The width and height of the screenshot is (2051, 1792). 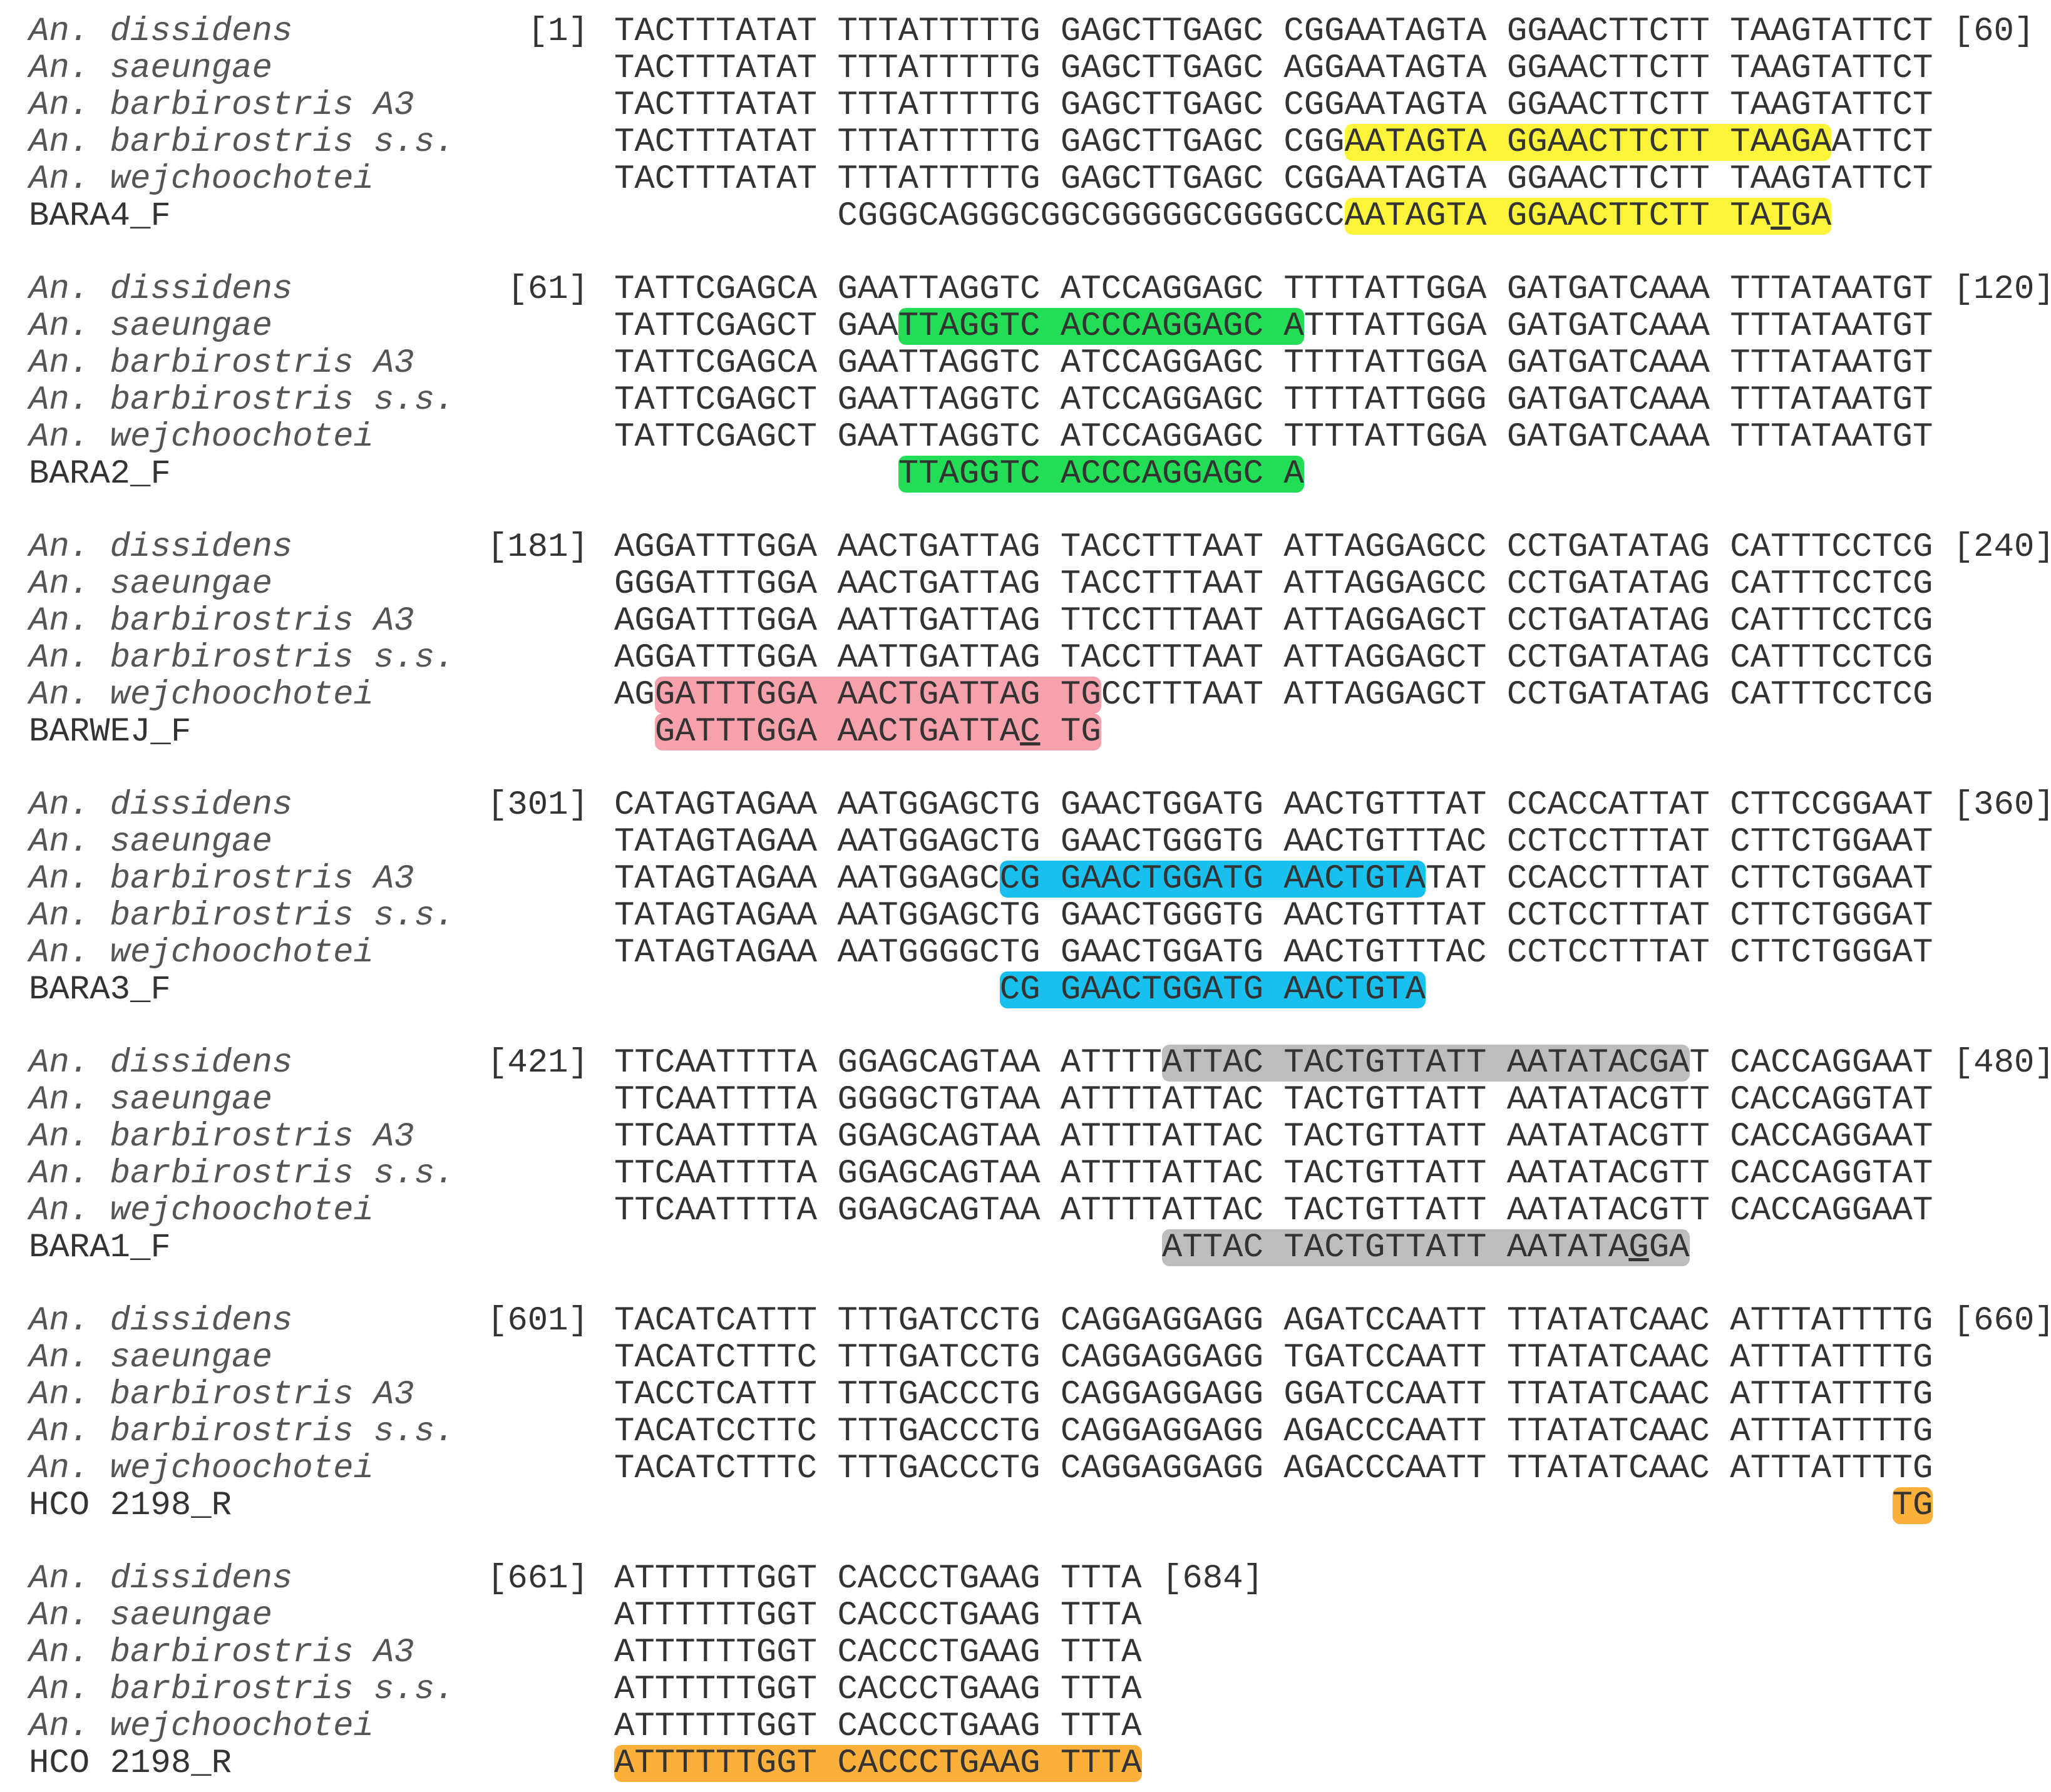 What do you see at coordinates (110, 732) in the screenshot?
I see `primer-name: BARWEJ_F` at bounding box center [110, 732].